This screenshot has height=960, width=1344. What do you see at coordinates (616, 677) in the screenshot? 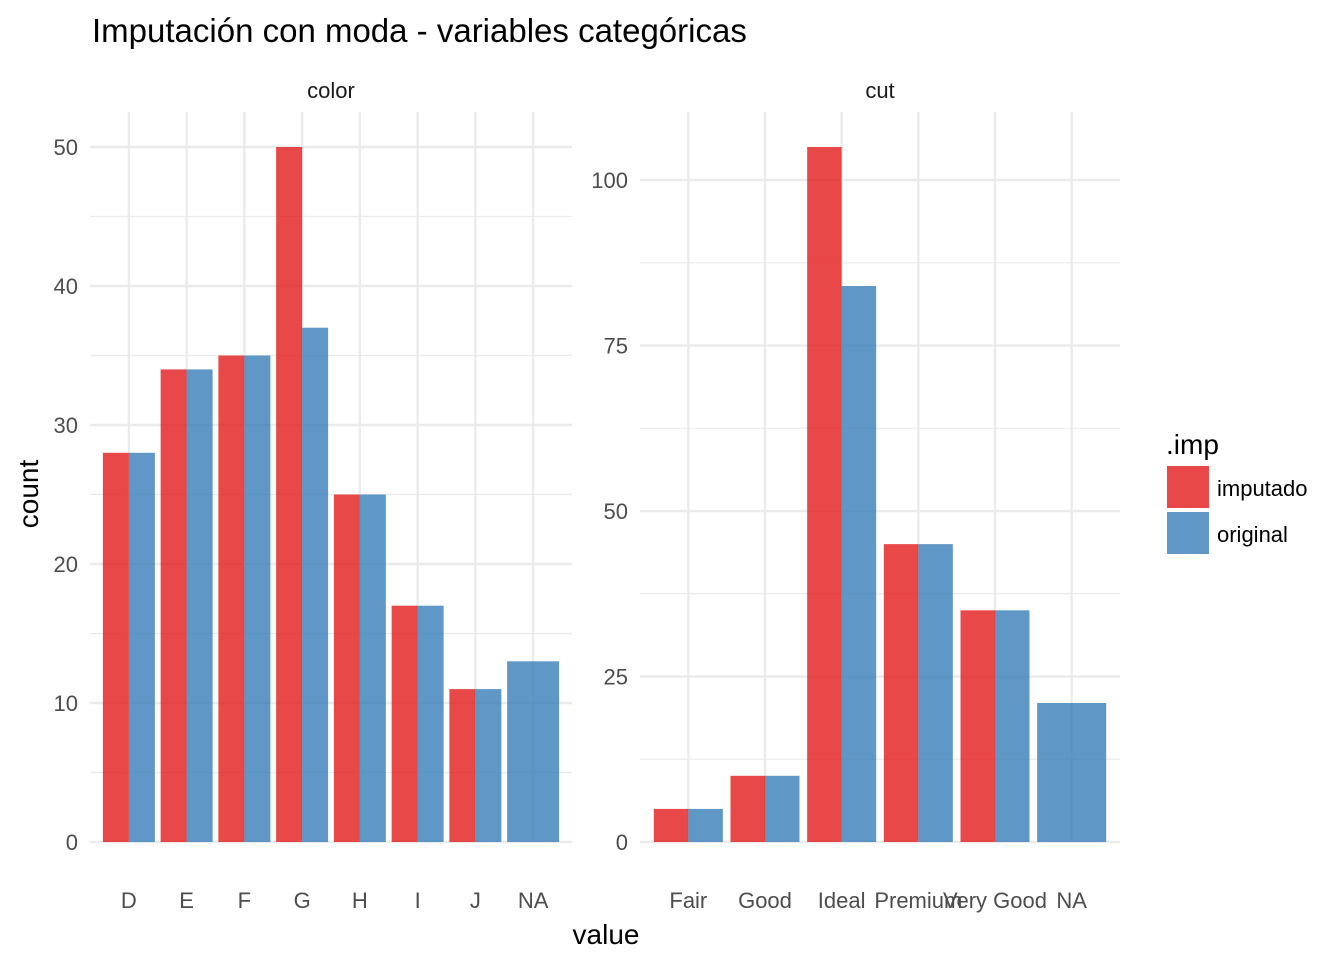
I see `y-tick-label: 25` at bounding box center [616, 677].